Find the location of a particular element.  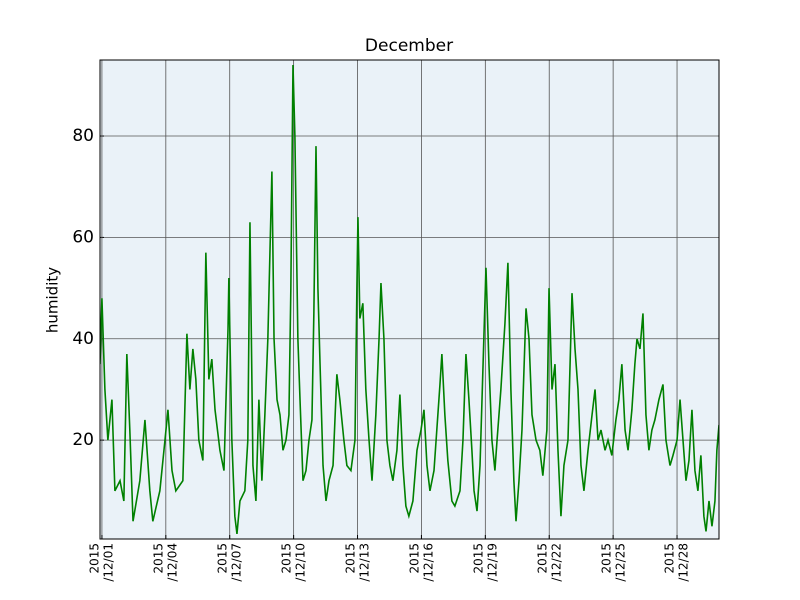

y-tick-label: 20 is located at coordinates (83, 440).